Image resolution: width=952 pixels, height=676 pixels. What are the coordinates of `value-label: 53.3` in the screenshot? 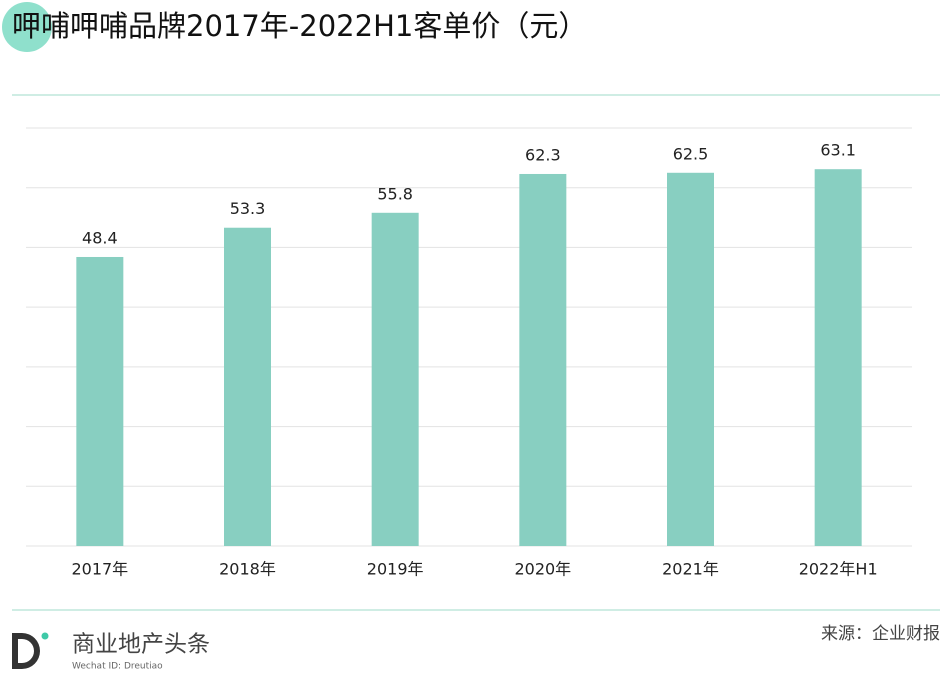 It's located at (248, 208).